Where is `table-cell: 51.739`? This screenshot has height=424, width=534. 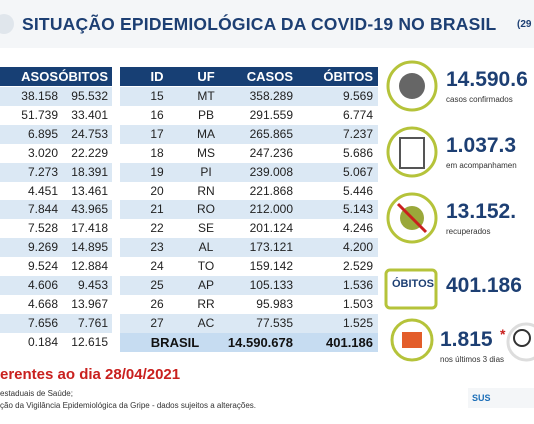 table-cell: 51.739 is located at coordinates (39, 114).